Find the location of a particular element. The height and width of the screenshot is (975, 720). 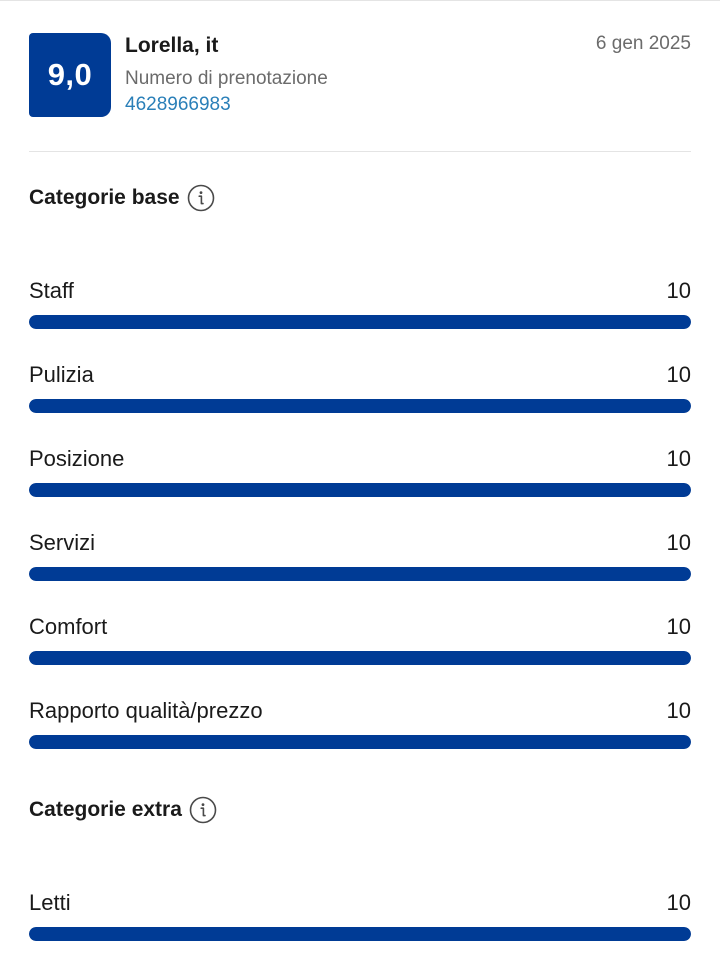

base-categories-title: Categorie base is located at coordinates (122, 198).